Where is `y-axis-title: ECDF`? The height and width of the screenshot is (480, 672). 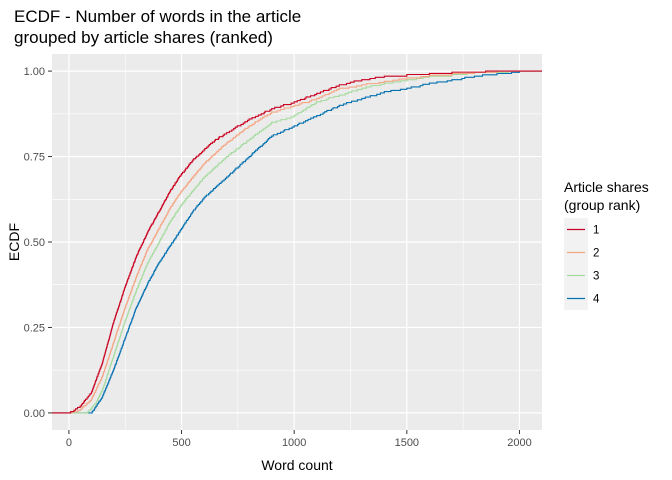 y-axis-title: ECDF is located at coordinates (14, 242).